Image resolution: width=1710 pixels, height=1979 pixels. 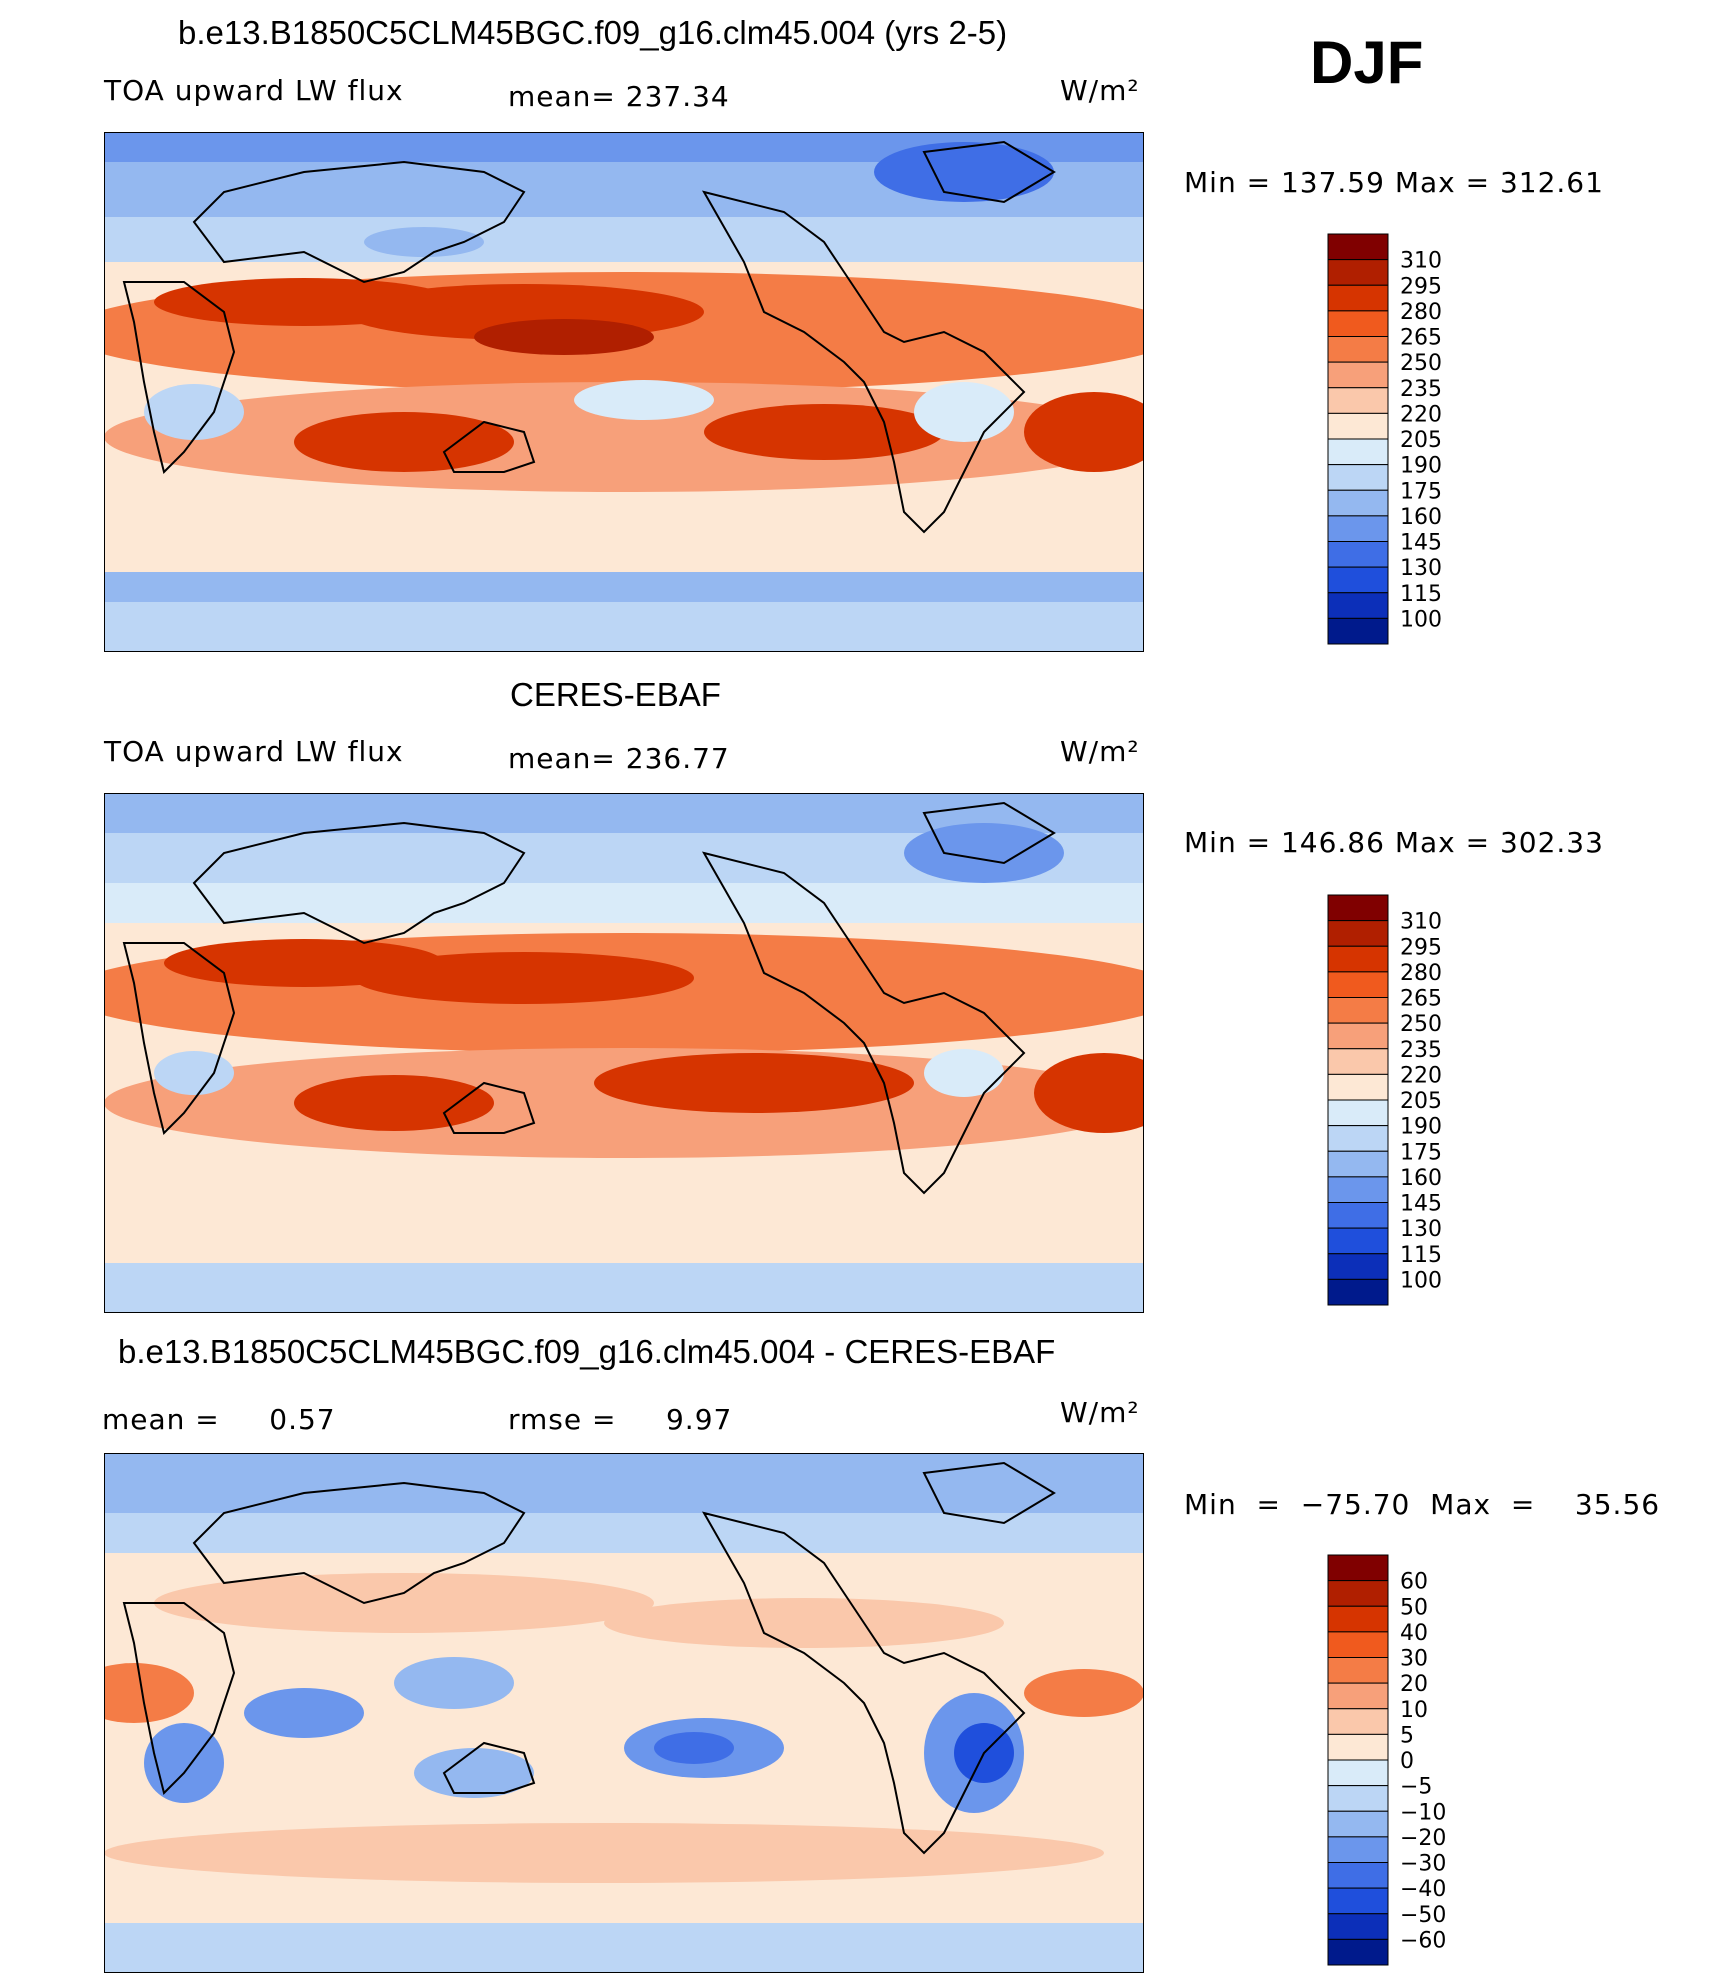 I want to click on colorbar-tick-label: 10, so click(x=1414, y=1710).